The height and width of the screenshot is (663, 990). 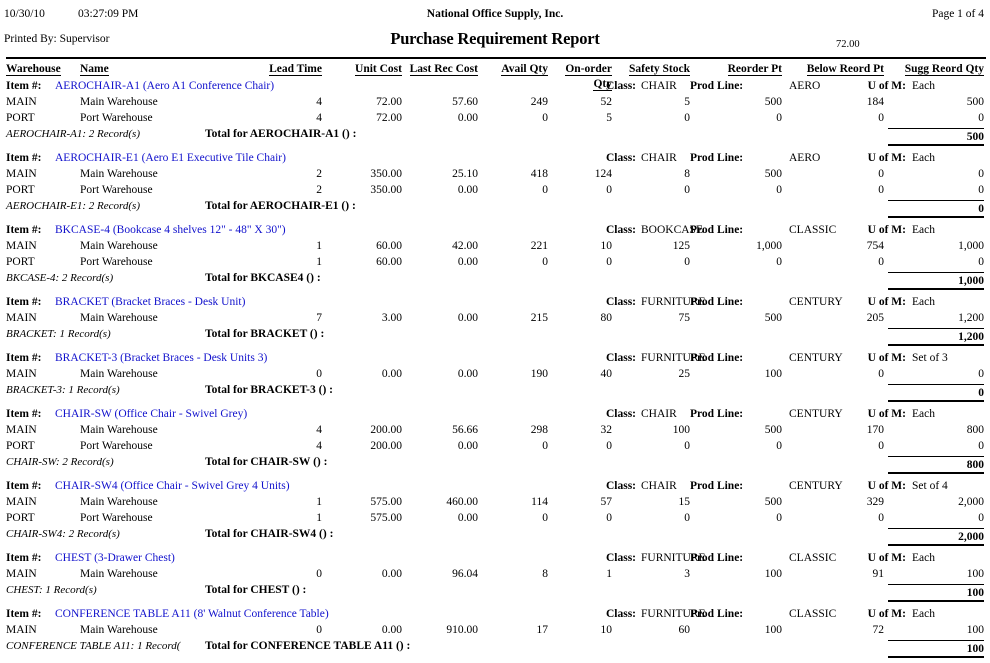 I want to click on item-link: CHAIR-SW (Office Chair - Swivel Grey), so click(x=151, y=414).